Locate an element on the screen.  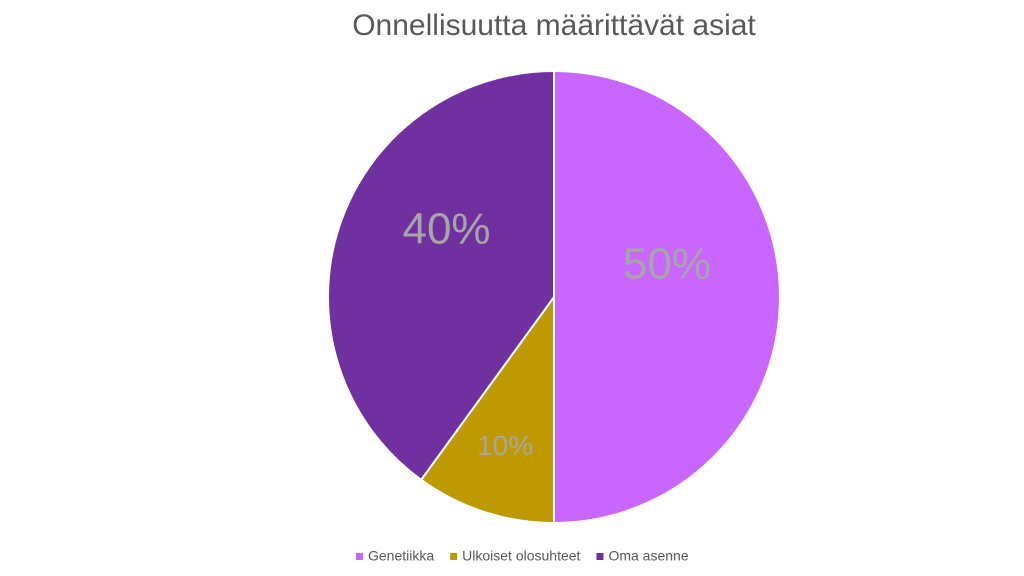
data-label: 10% is located at coordinates (505, 445).